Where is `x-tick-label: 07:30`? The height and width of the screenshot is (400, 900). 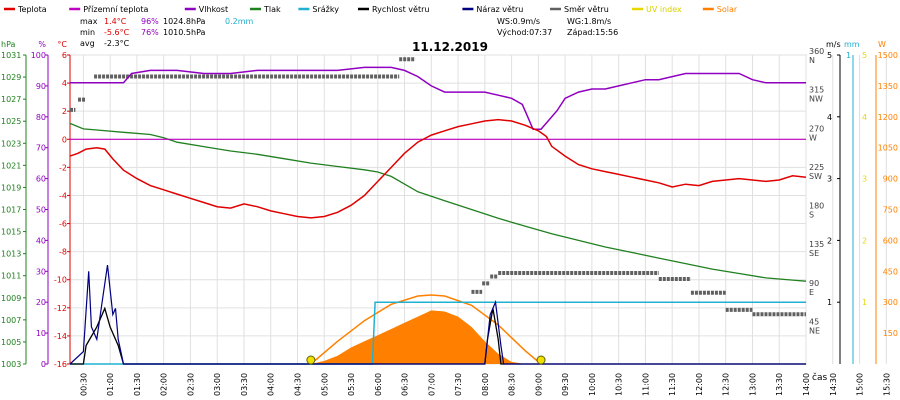 x-tick-label: 07:30 is located at coordinates (458, 384).